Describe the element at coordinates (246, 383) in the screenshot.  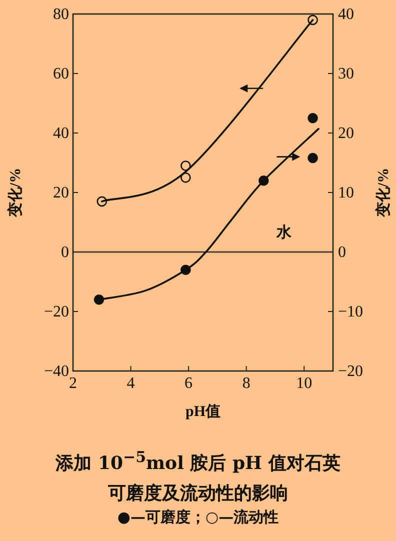
I see `x-tick-label: 8` at that location.